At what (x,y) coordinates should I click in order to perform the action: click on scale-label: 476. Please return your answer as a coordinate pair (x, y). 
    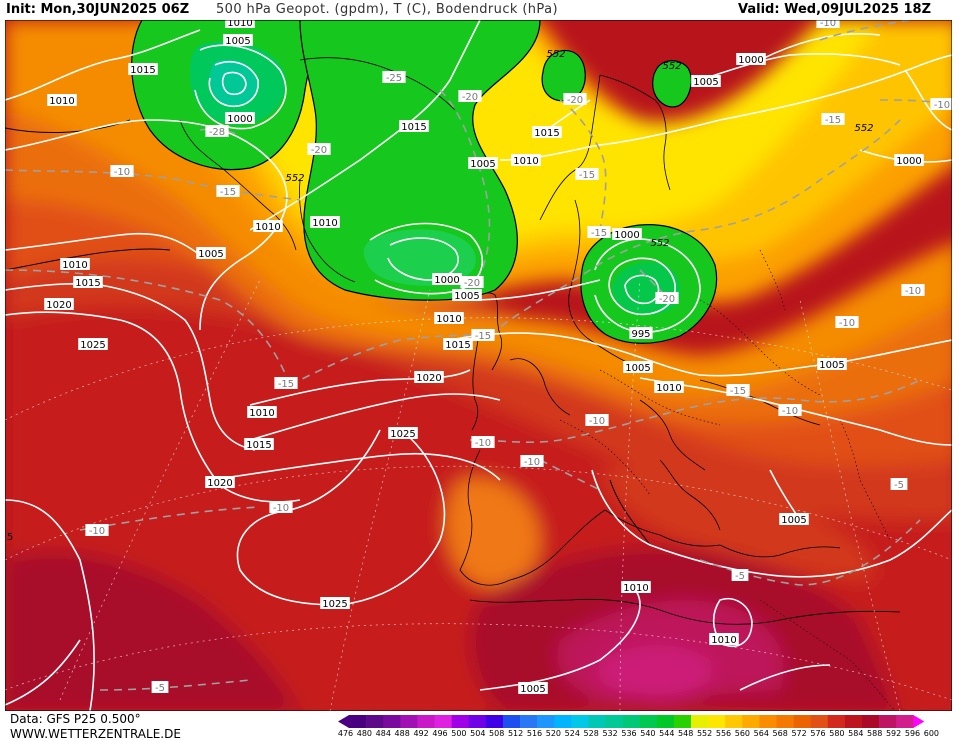
    Looking at the image, I should click on (345, 733).